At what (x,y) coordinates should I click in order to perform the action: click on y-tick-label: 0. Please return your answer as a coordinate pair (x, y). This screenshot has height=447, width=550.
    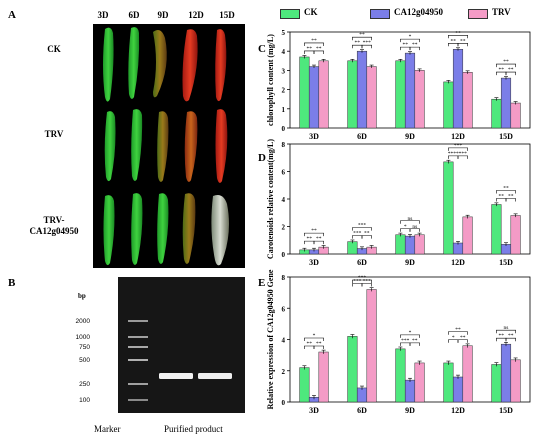
    Looking at the image, I should click on (284, 129).